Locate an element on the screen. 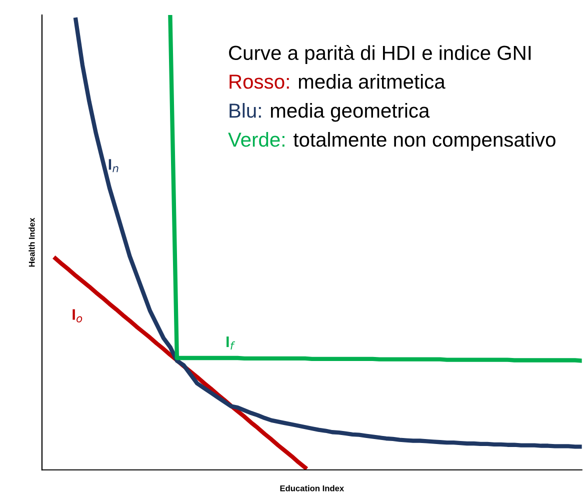 The height and width of the screenshot is (502, 583). annotation: Curve a parità di HDI e indice GNI is located at coordinates (380, 54).